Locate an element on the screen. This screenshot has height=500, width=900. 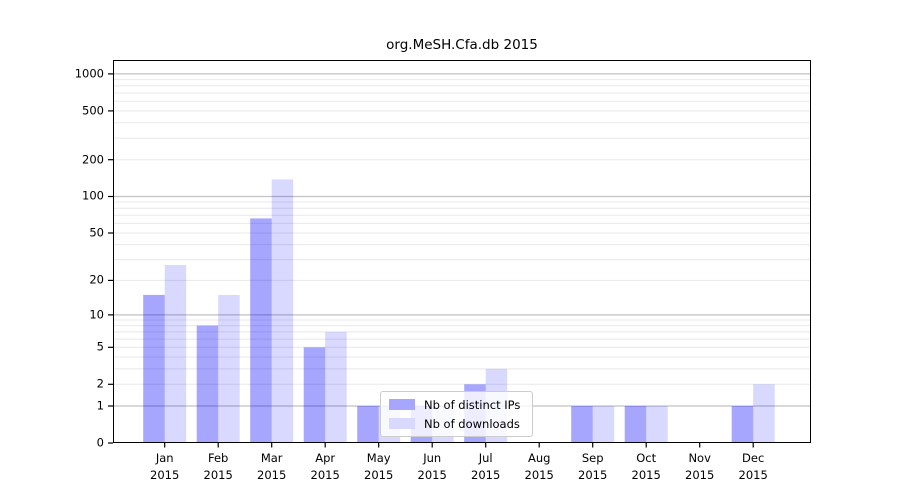
bar-distinct-ips-may is located at coordinates (368, 424).